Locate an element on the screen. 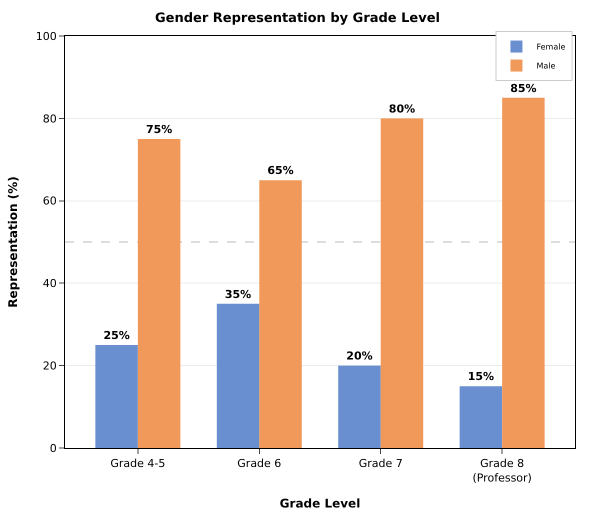 Image resolution: width=595 pixels, height=520 pixels. data-label: 35% is located at coordinates (238, 294).